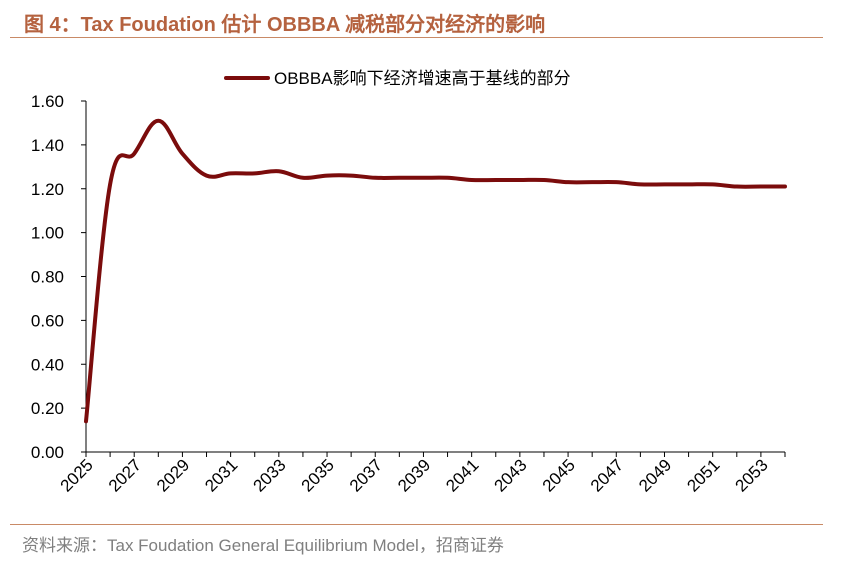 The width and height of the screenshot is (851, 565). I want to click on x-tick-label: 2033, so click(269, 475).